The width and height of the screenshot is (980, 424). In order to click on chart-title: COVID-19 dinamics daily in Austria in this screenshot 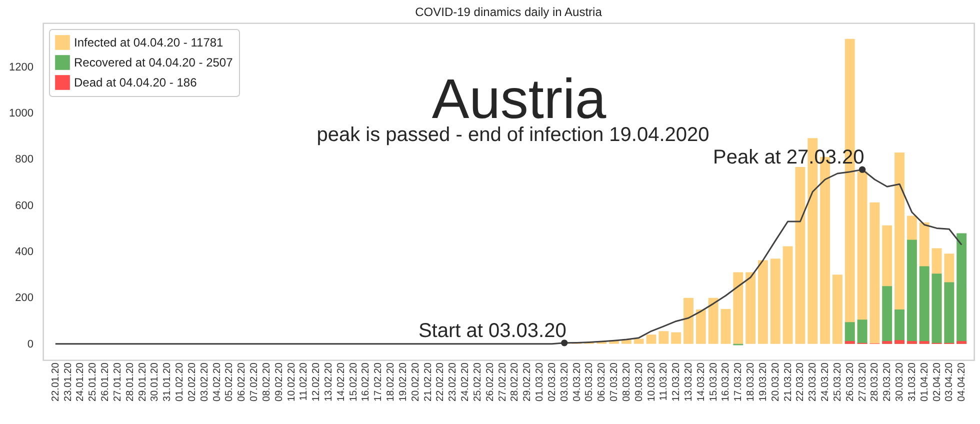, I will do `click(508, 12)`.